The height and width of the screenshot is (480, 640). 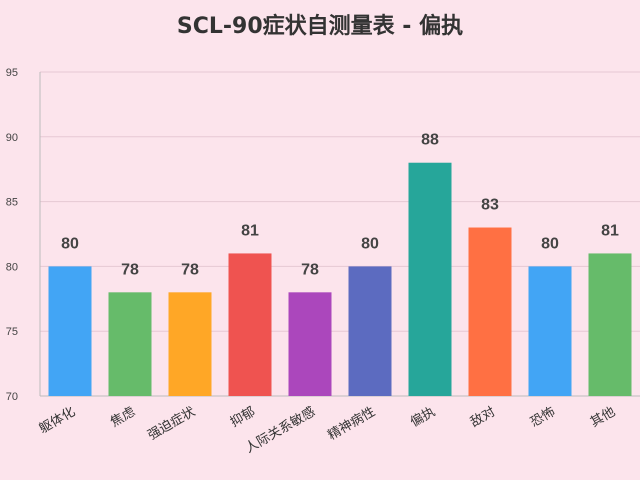 I want to click on data-label: 83, so click(x=490, y=205).